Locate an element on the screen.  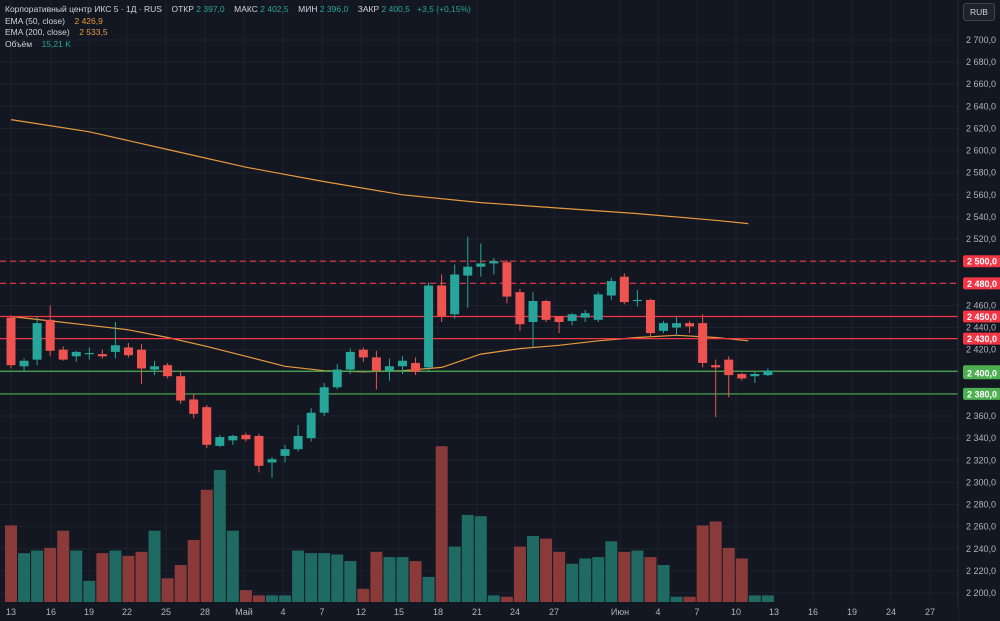
time-tick-label: 15 is located at coordinates (399, 612).